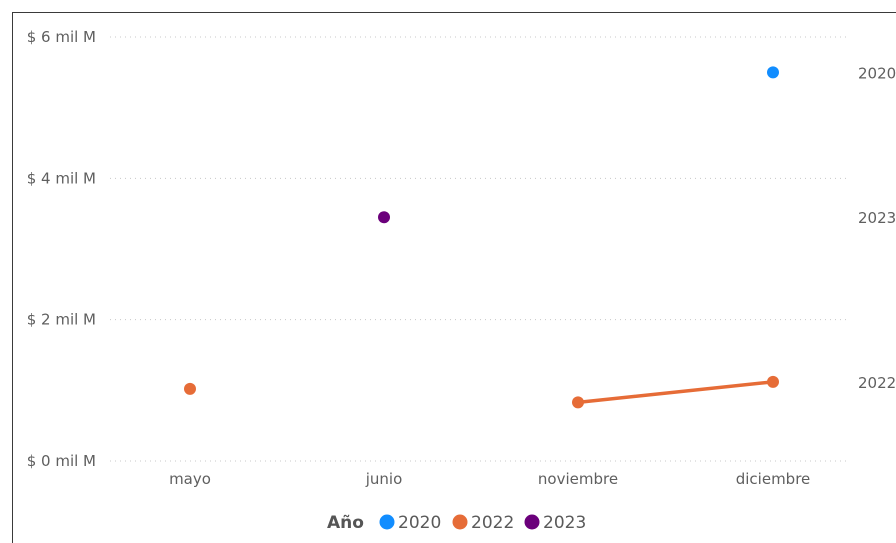  I want to click on legend-title: Año, so click(345, 523).